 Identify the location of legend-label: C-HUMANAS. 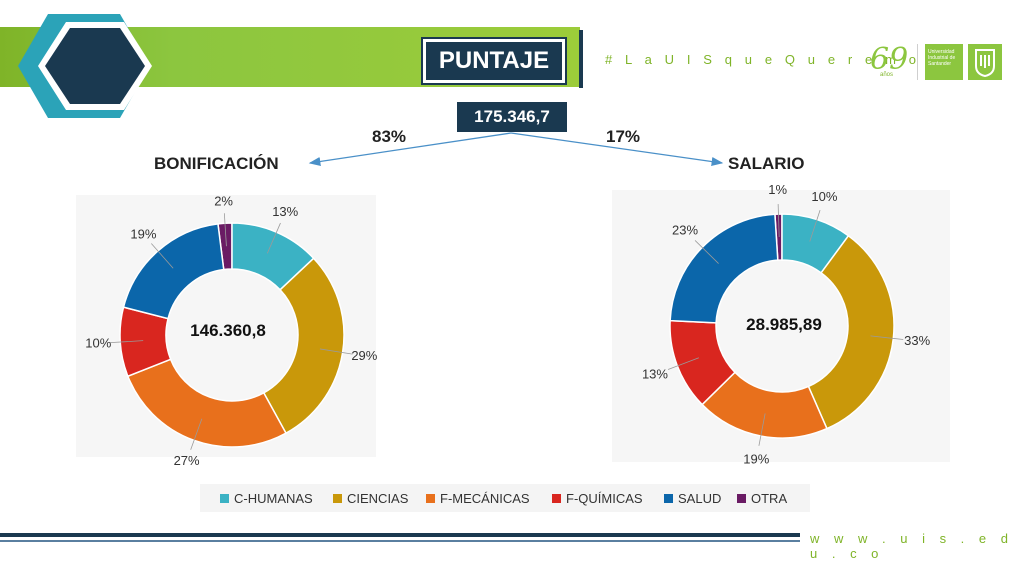
(273, 498).